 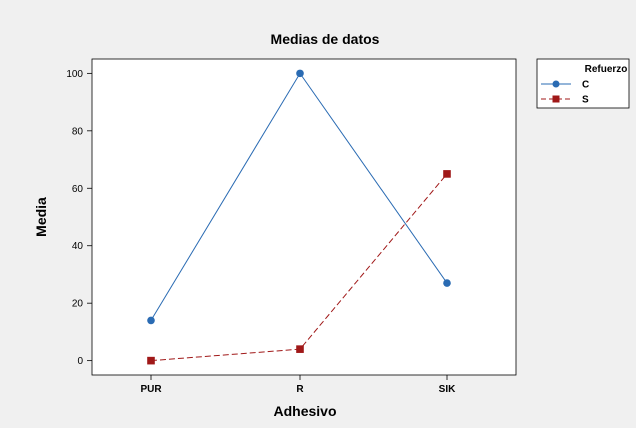 I want to click on x-tick-label: R, so click(x=300, y=389).